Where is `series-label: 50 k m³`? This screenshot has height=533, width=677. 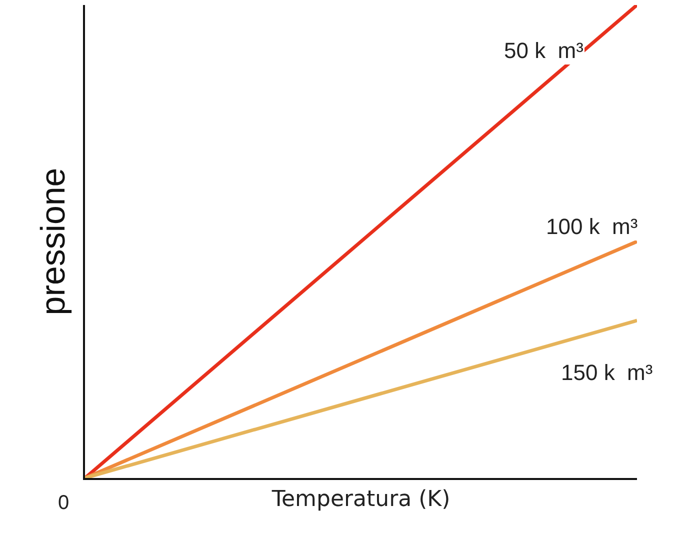
series-label: 50 k m³ is located at coordinates (544, 50).